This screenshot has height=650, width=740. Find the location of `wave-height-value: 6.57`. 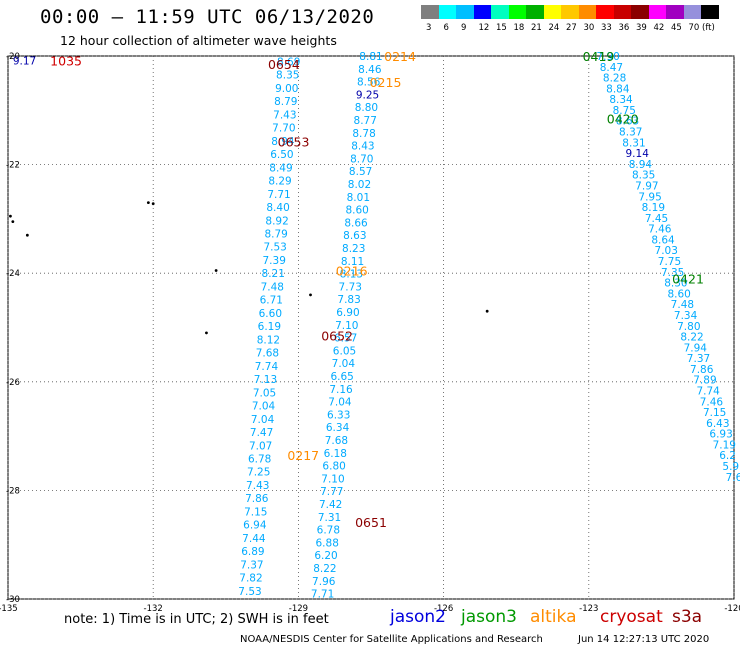

wave-height-value: 6.57 is located at coordinates (345, 339).